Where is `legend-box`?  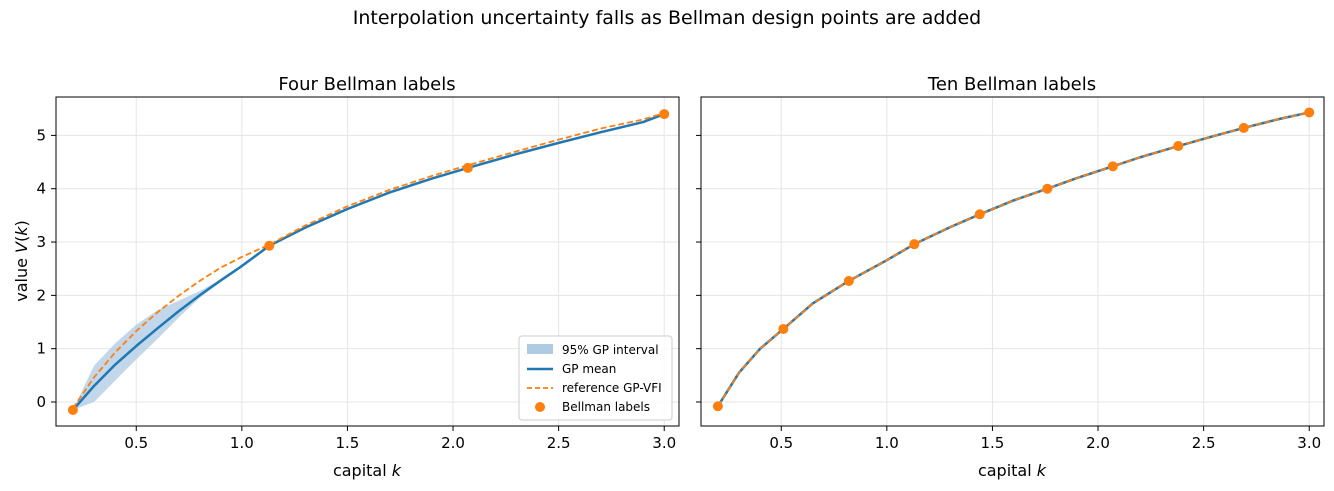
legend-box is located at coordinates (595, 378).